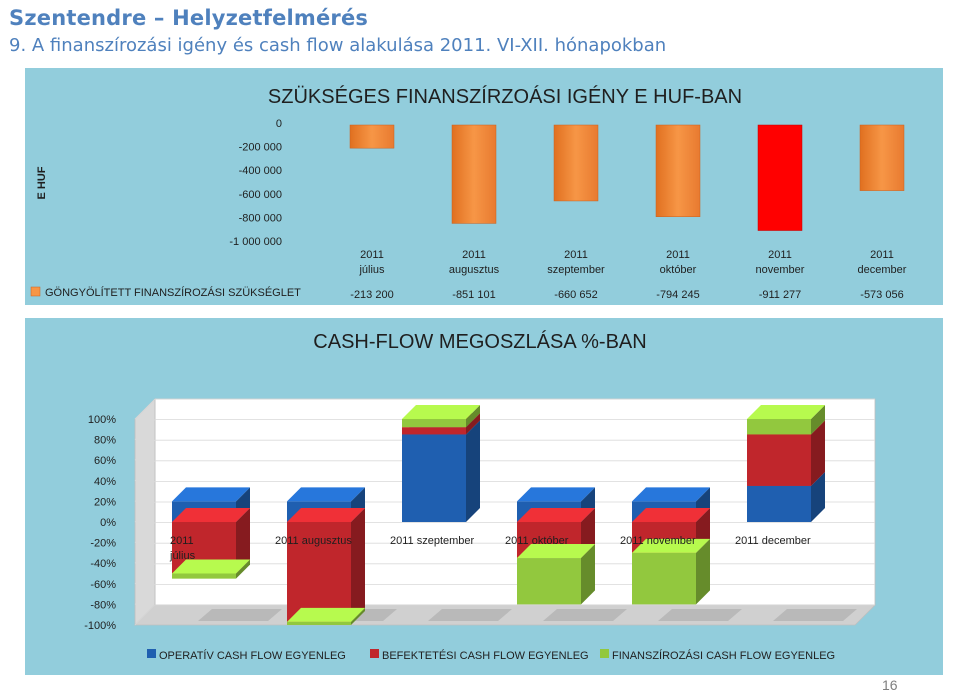 This screenshot has height=693, width=960. What do you see at coordinates (103, 544) in the screenshot?
I see `chart2-ytick: -20%` at bounding box center [103, 544].